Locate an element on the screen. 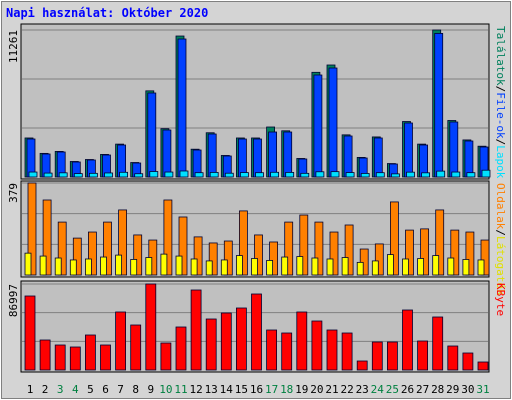 This screenshot has width=512, height=400. x-tick-label: 16 is located at coordinates (256, 389).